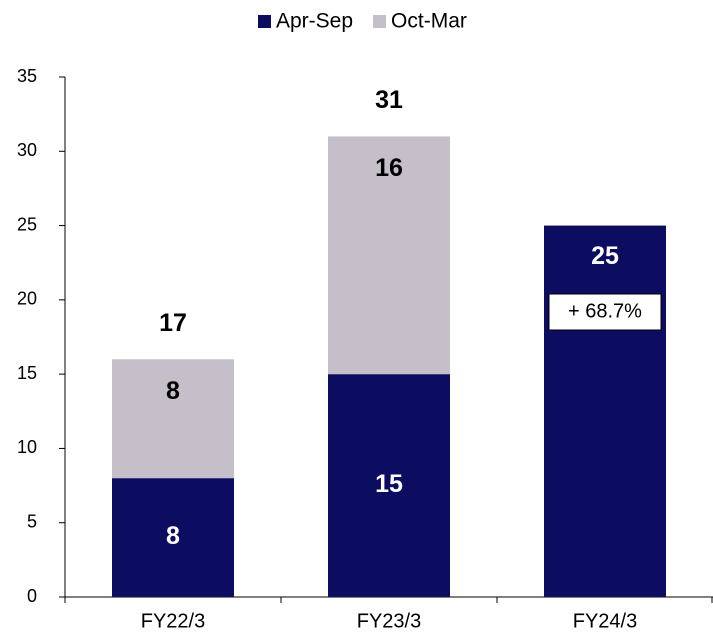 Image resolution: width=713 pixels, height=634 pixels. What do you see at coordinates (27, 224) in the screenshot?
I see `y-tick-label: 25` at bounding box center [27, 224].